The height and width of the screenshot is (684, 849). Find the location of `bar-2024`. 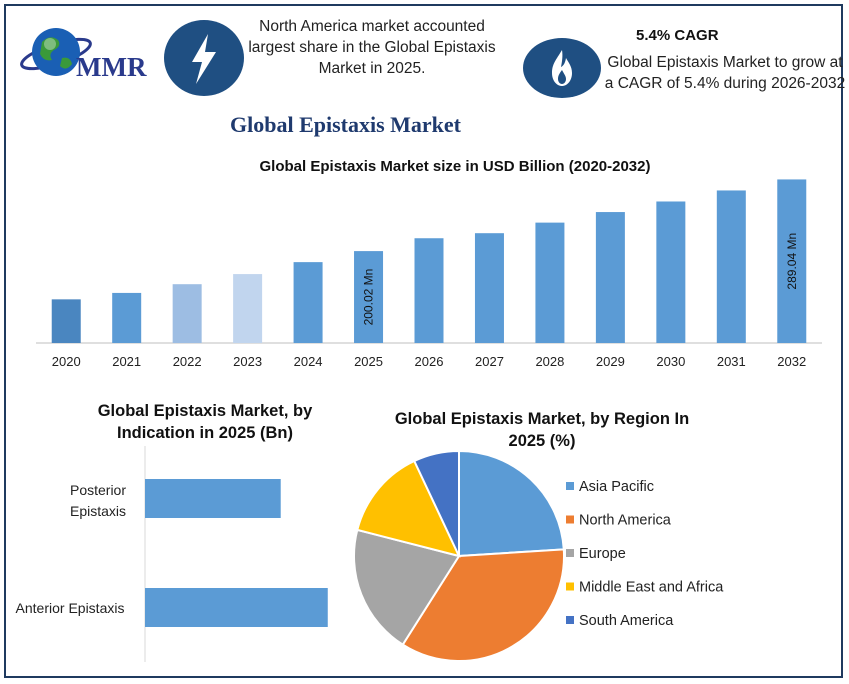

bar-2024 is located at coordinates (308, 302).